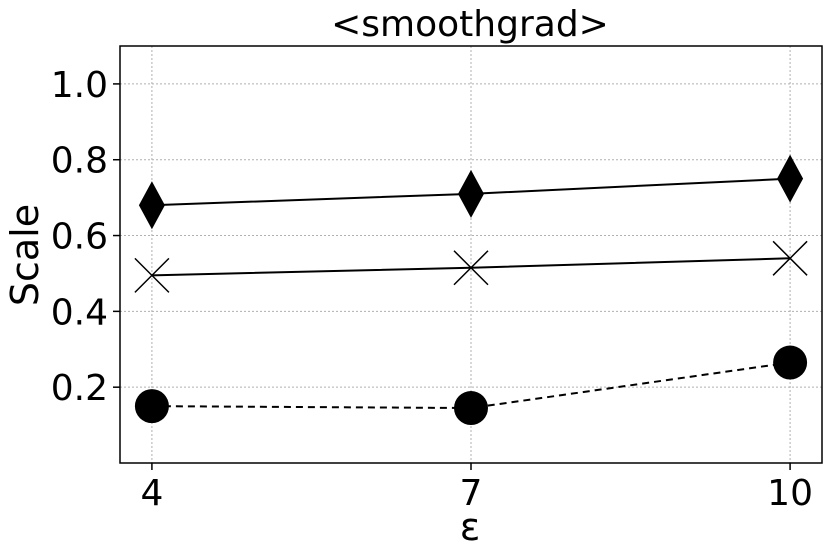 The height and width of the screenshot is (560, 831). Describe the element at coordinates (151, 493) in the screenshot. I see `x-tick-label: 4` at that location.